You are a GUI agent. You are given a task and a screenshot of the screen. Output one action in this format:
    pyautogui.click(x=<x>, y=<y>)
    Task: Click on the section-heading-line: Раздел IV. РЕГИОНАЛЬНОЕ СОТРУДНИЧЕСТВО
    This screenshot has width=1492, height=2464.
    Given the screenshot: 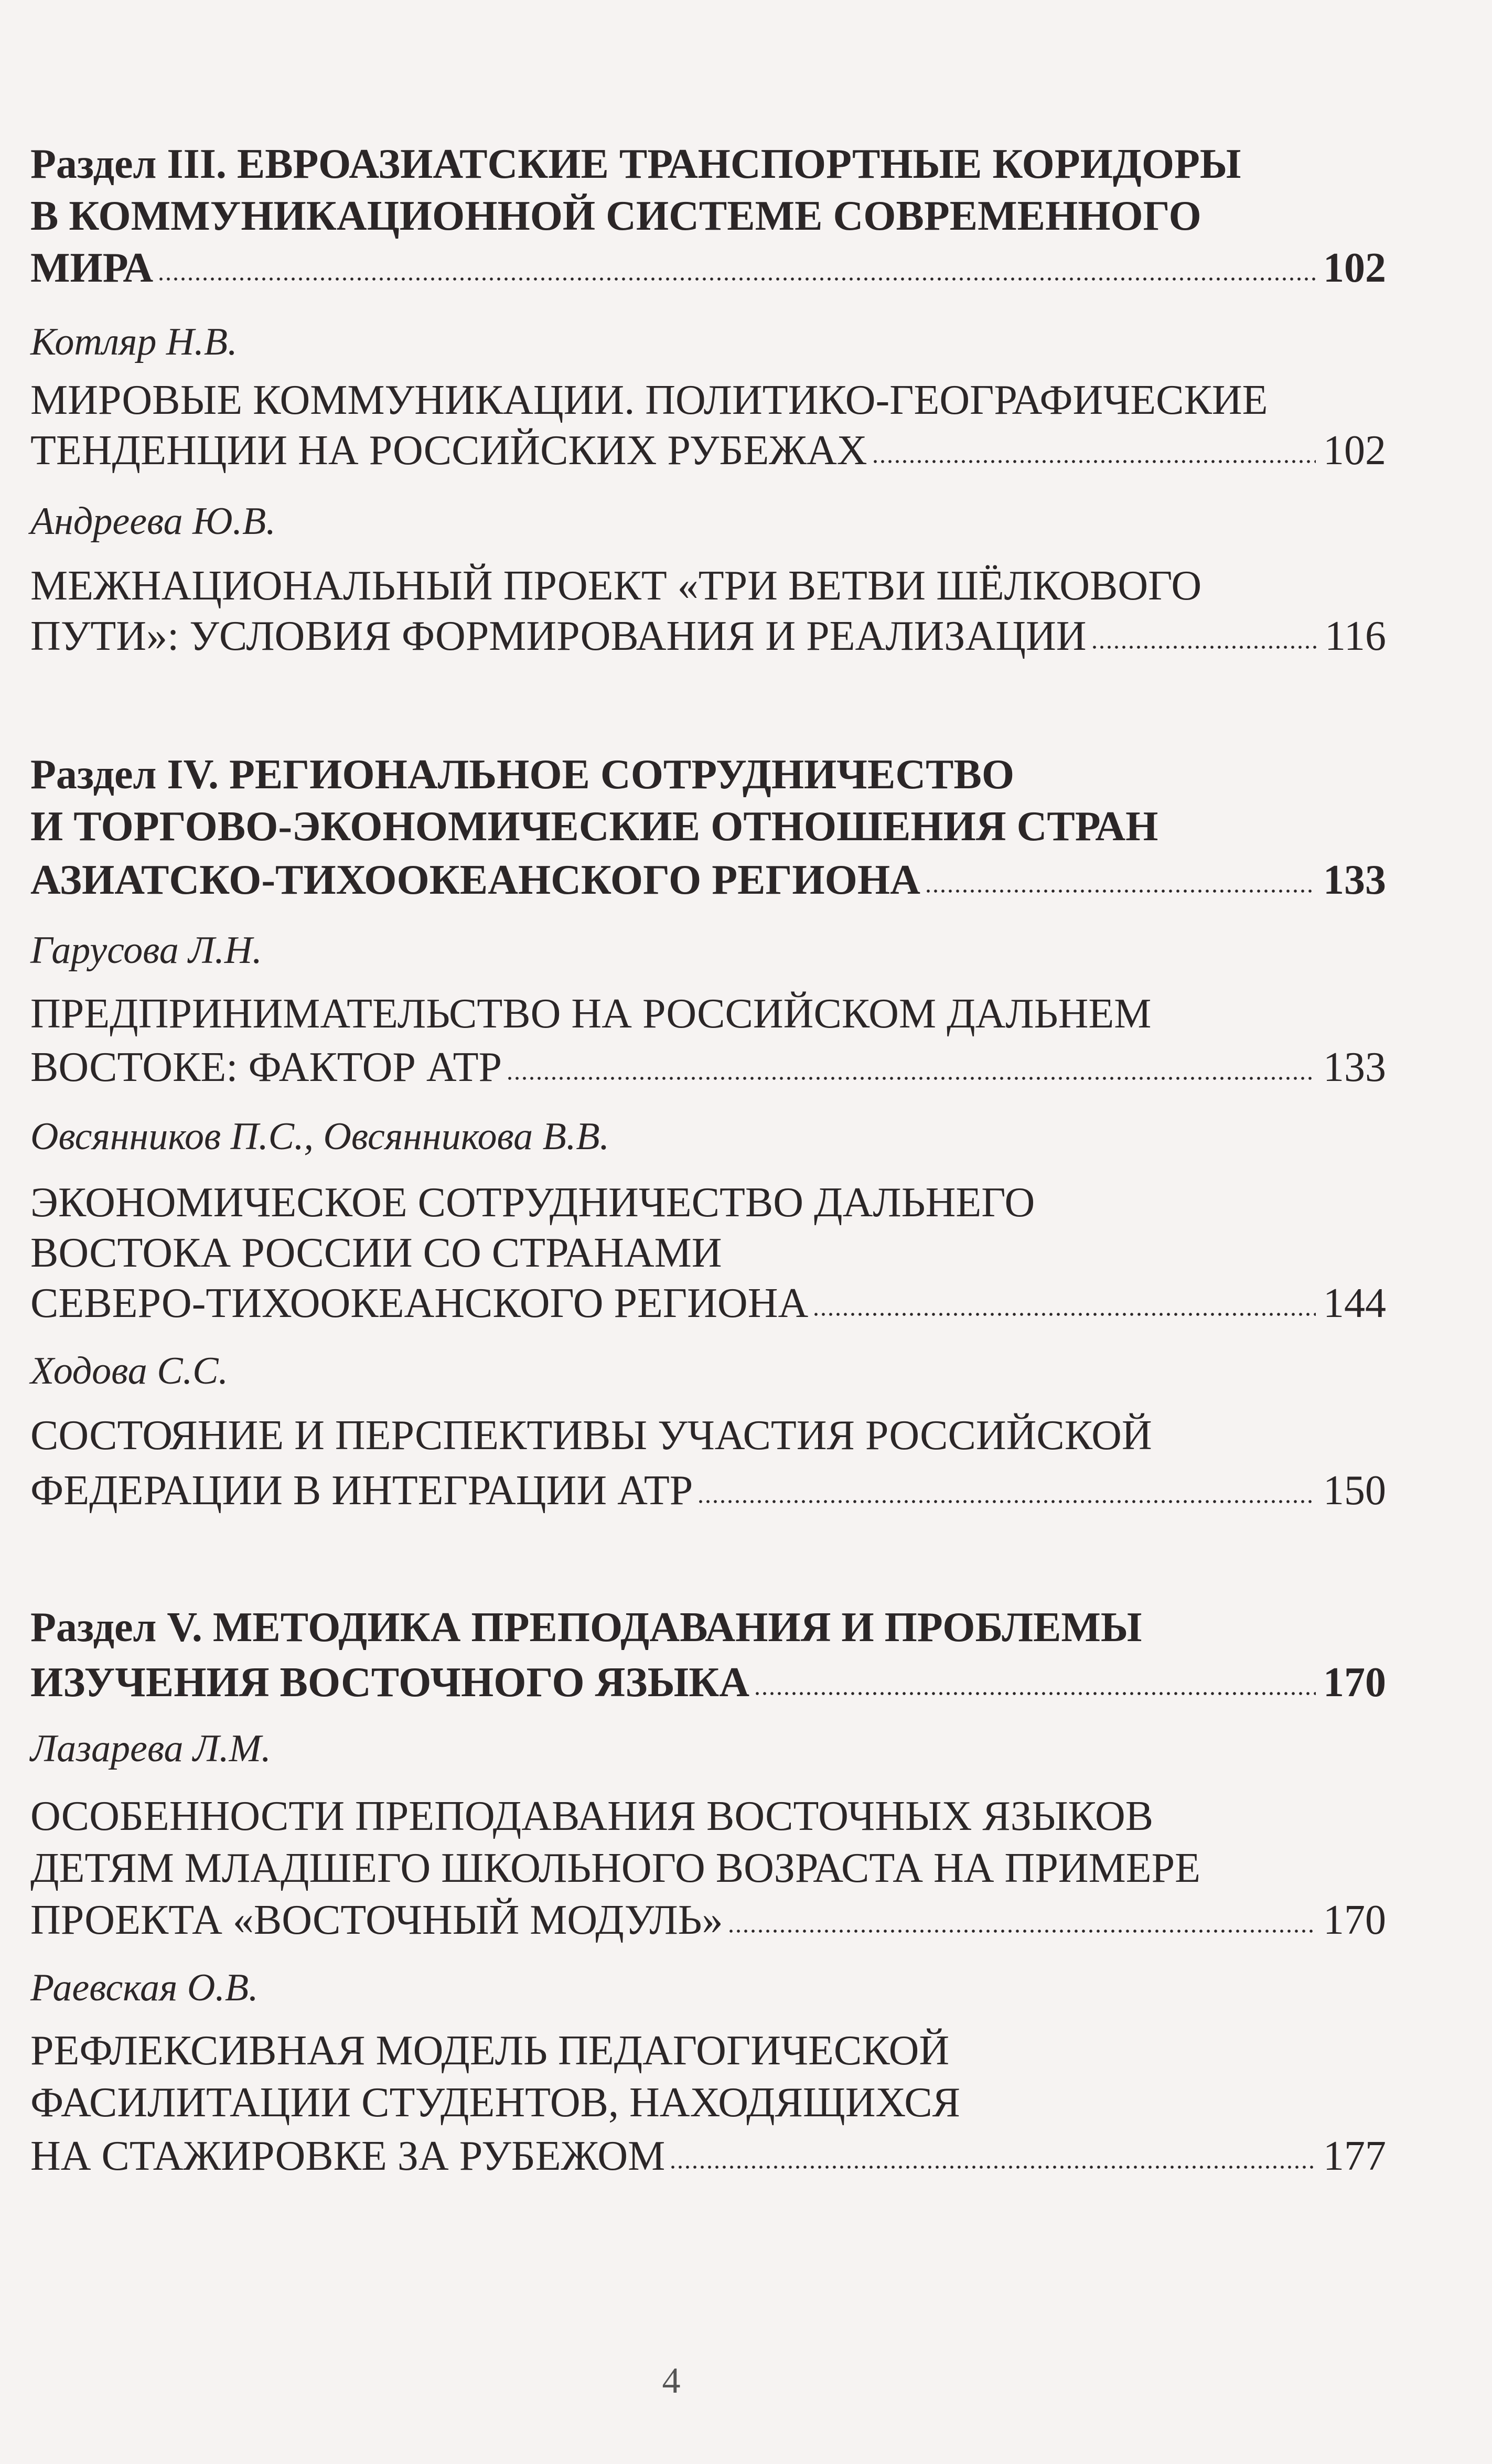 What is the action you would take?
    pyautogui.click(x=708, y=776)
    